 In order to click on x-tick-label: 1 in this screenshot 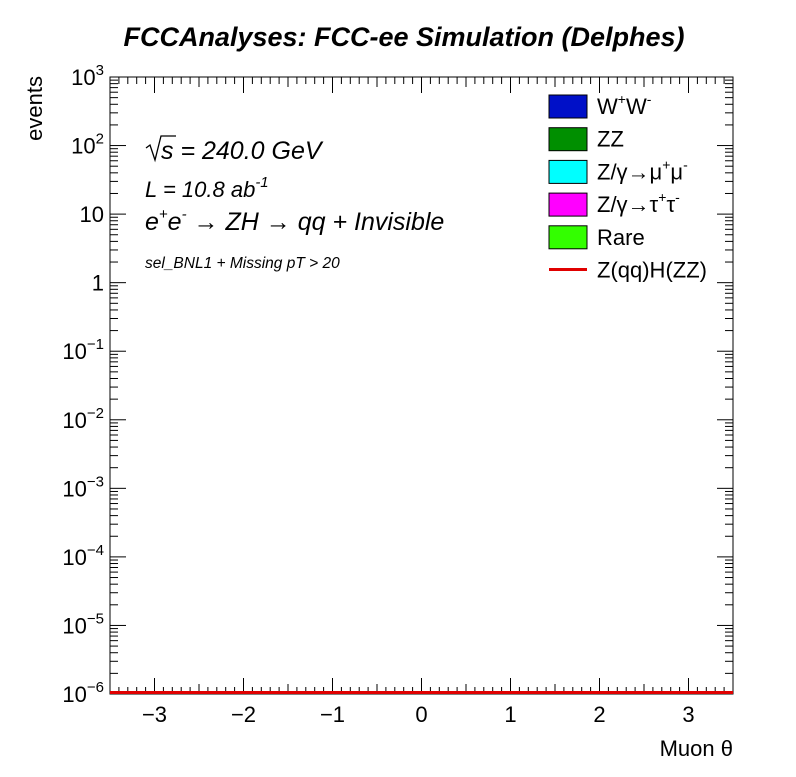, I will do `click(510, 714)`.